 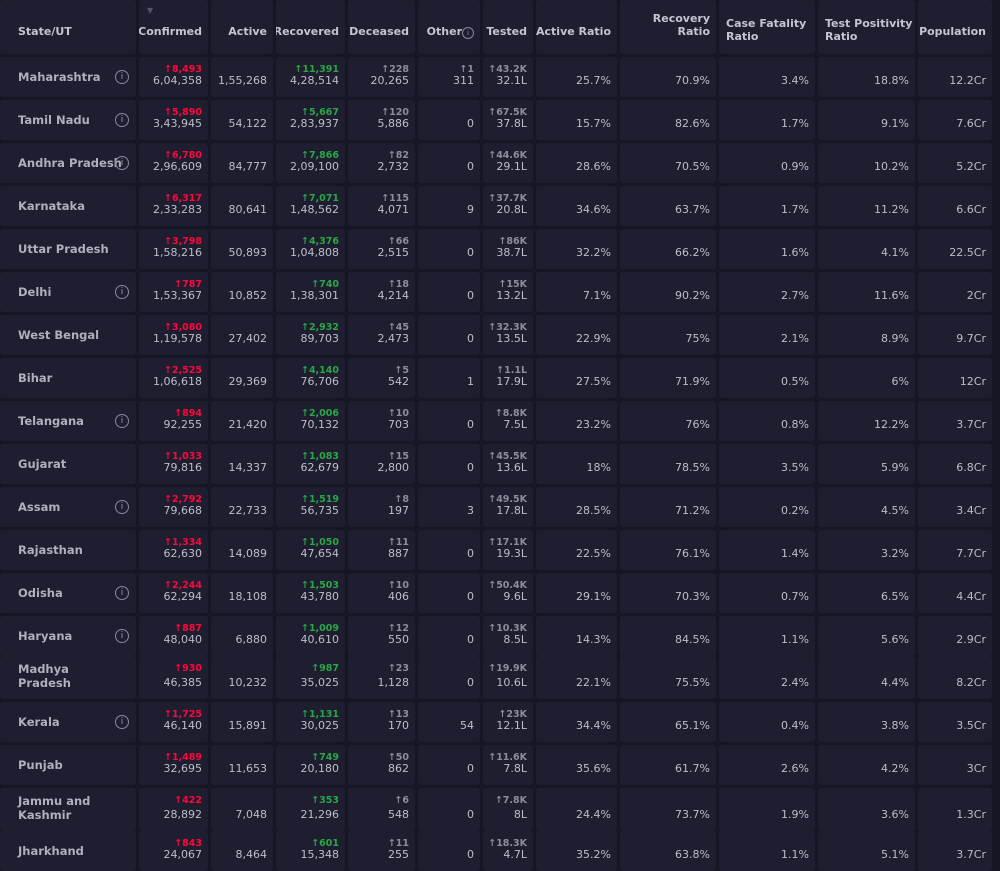 I want to click on sort-icon: ▼, so click(x=150, y=10).